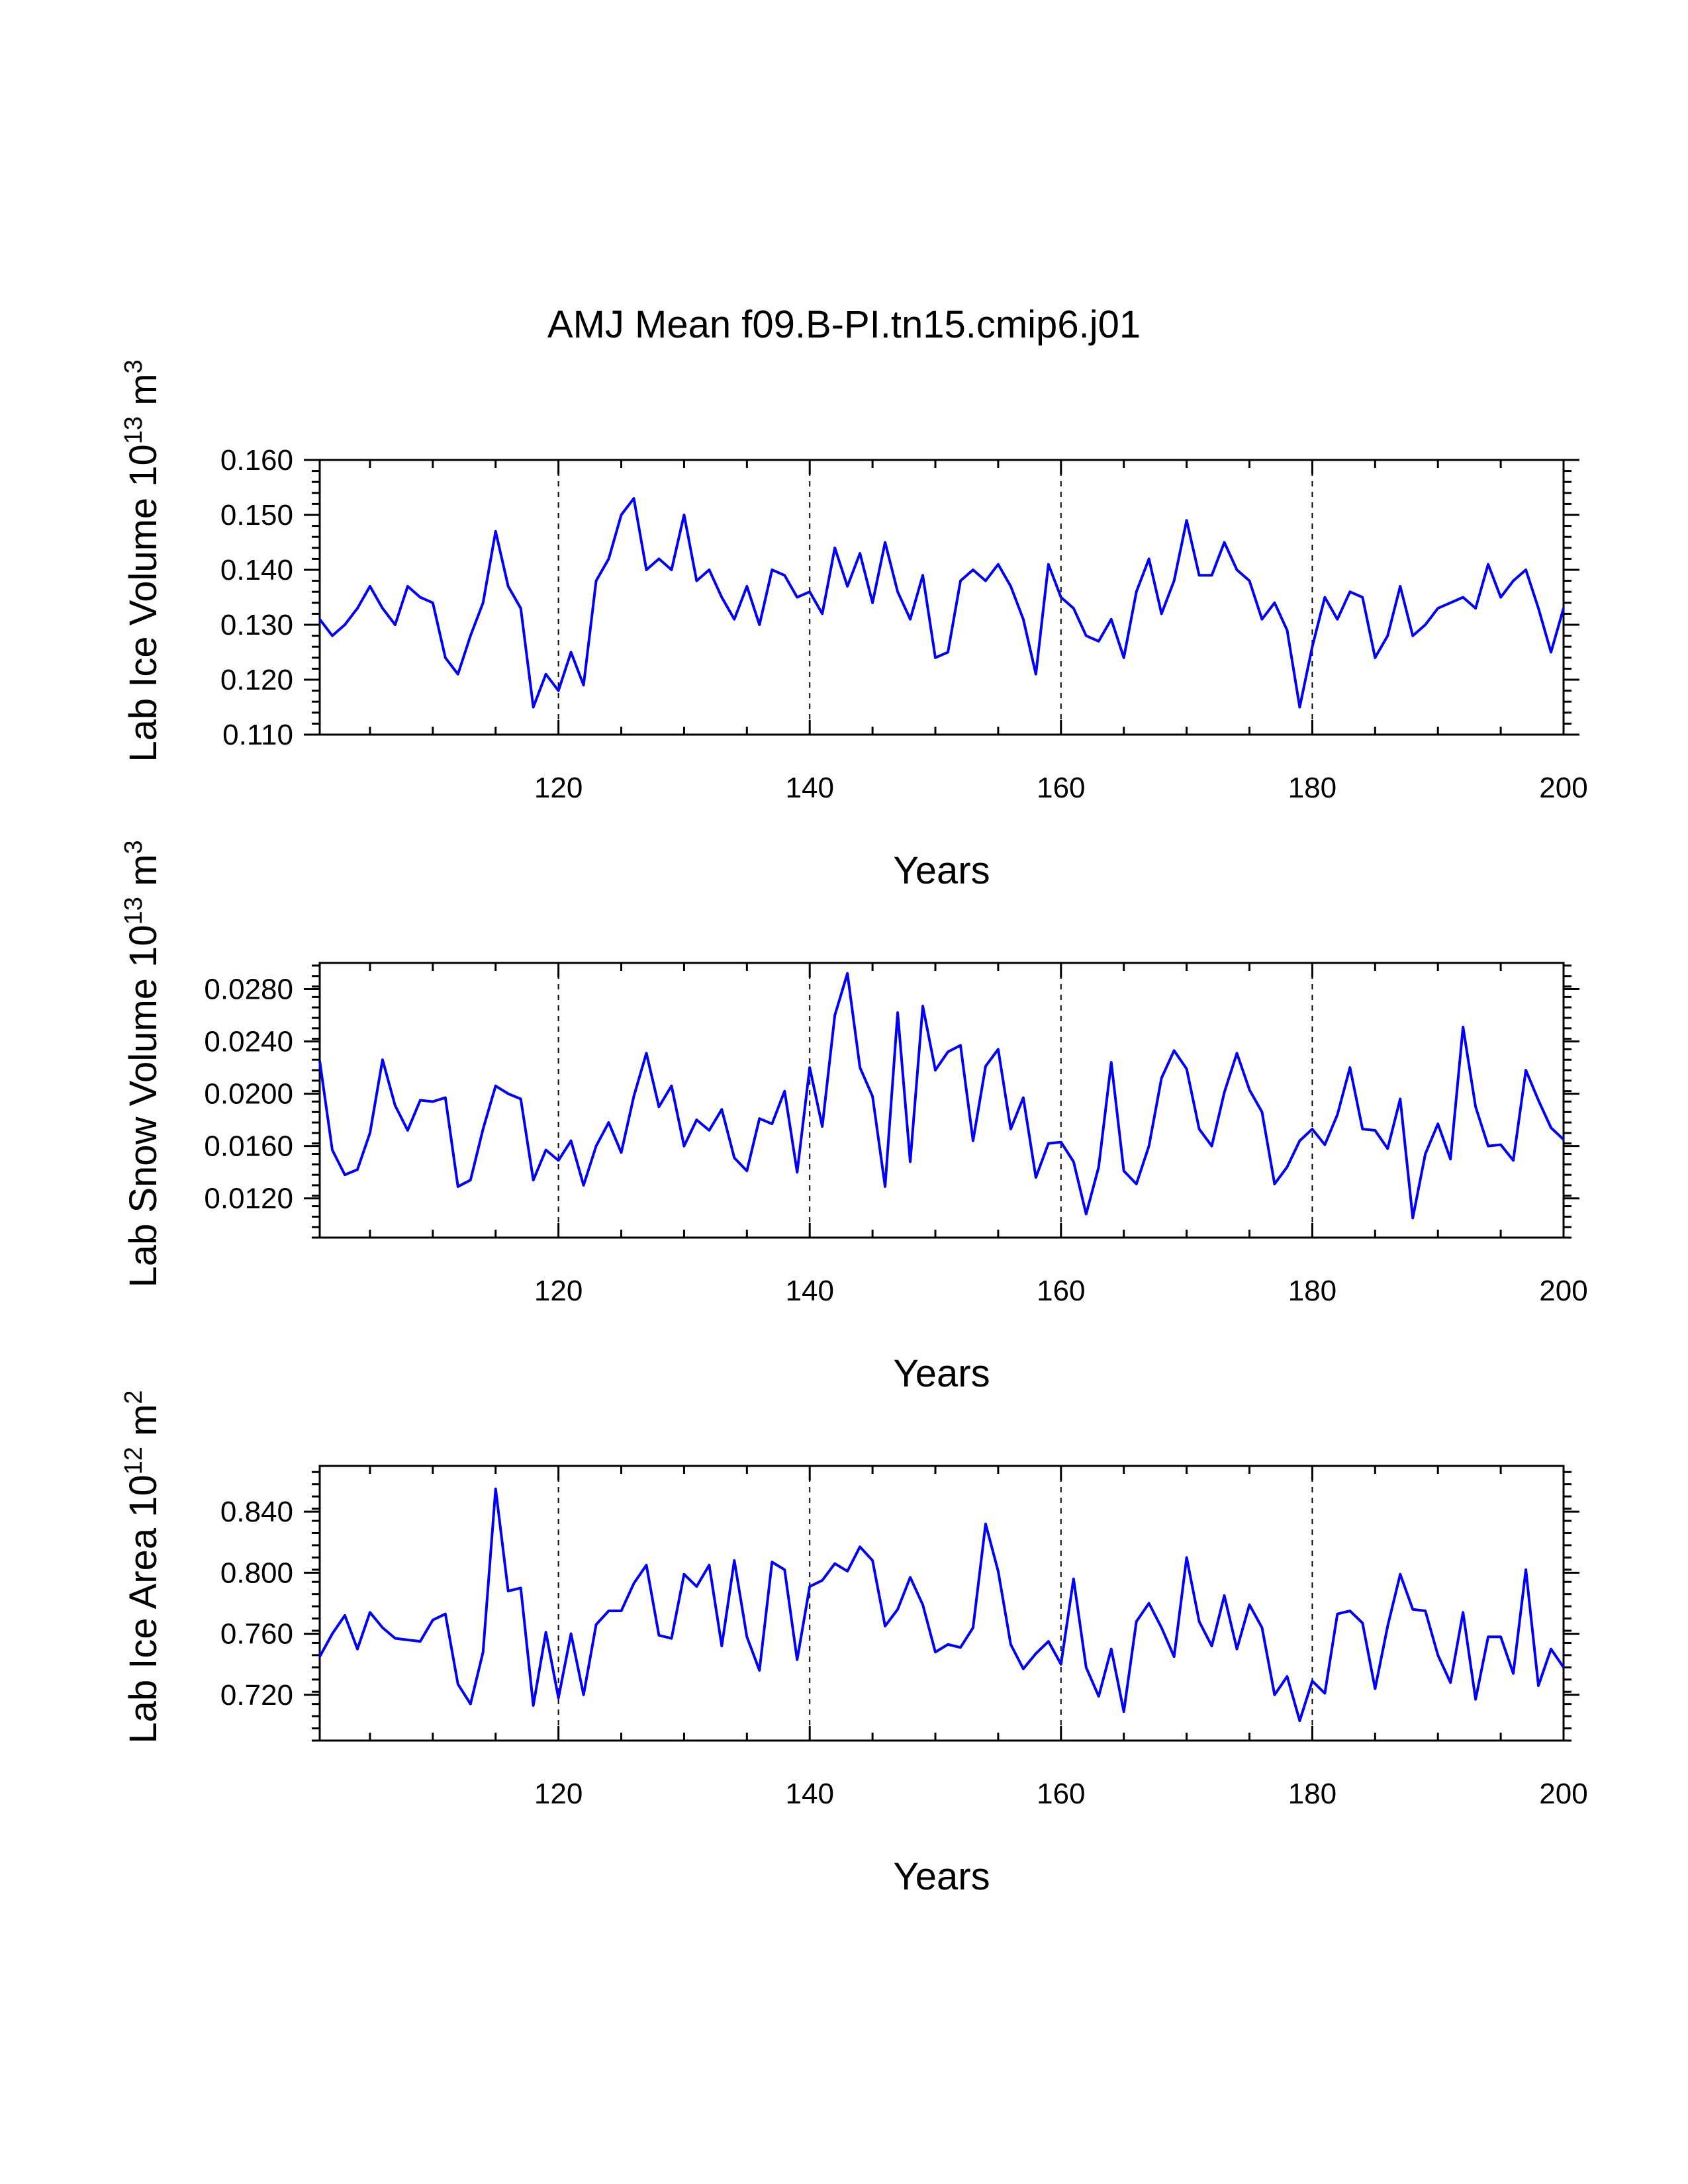 The width and height of the screenshot is (1688, 2184). I want to click on y-tick-label: 0.110, so click(257, 735).